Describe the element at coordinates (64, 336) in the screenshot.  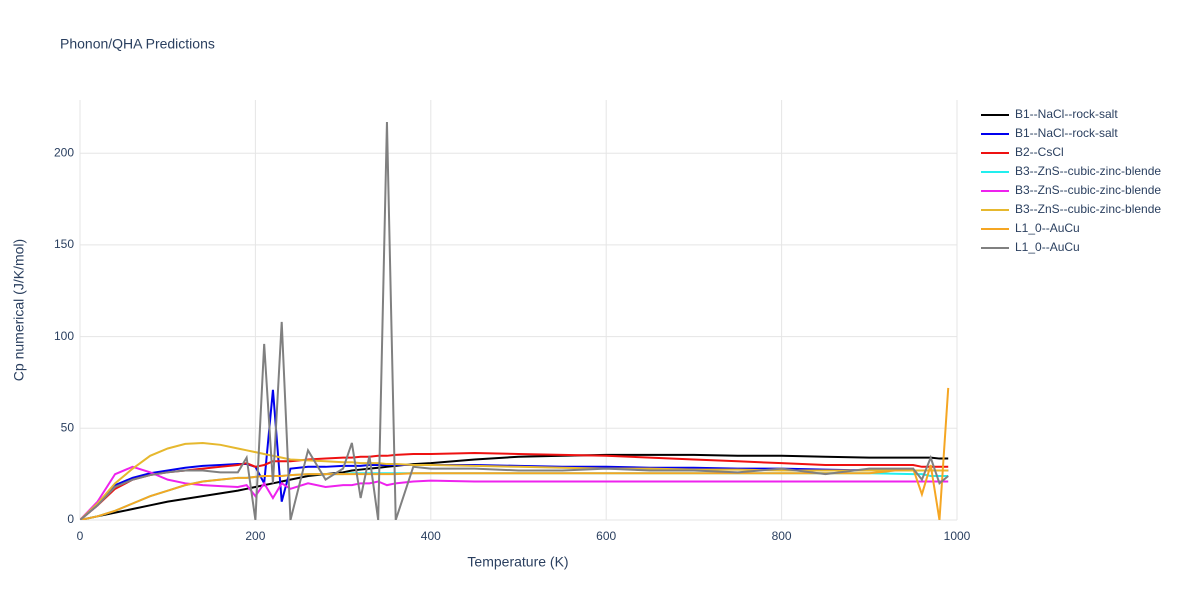
I see `y-tick-label: 100` at that location.